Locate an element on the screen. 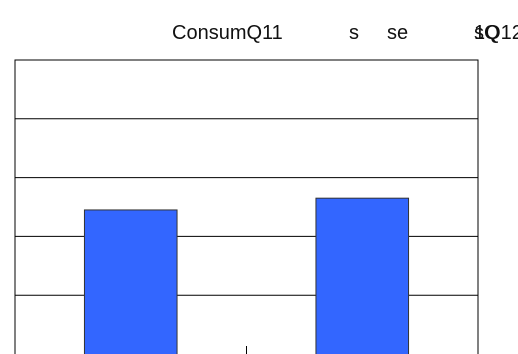 The width and height of the screenshot is (518, 354). title-fragment-1: ConsumQ11 is located at coordinates (227, 33).